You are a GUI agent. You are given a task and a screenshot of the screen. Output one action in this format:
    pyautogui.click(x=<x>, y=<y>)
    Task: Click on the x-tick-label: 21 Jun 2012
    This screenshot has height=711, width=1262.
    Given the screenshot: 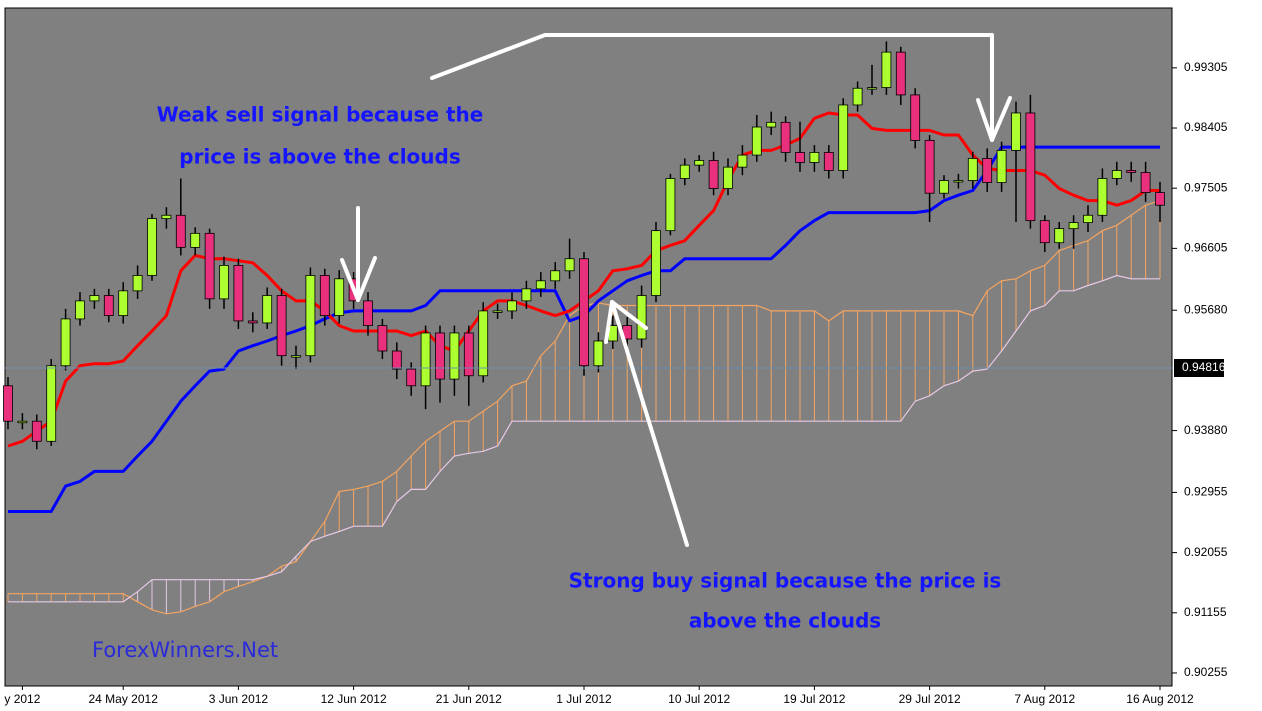 What is the action you would take?
    pyautogui.click(x=469, y=699)
    